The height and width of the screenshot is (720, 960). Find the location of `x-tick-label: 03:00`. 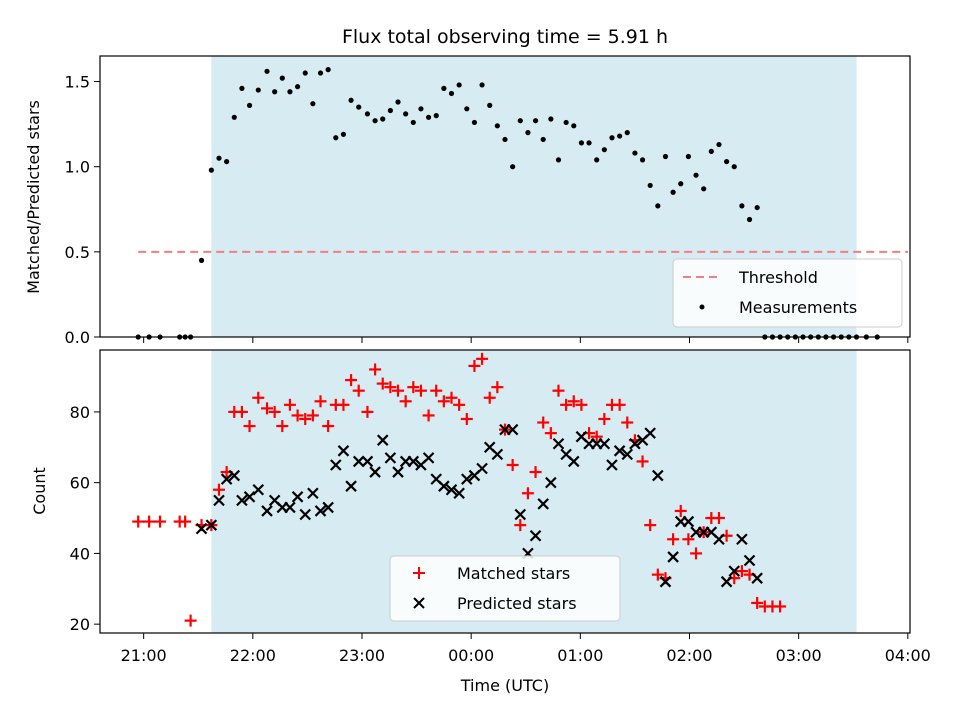

x-tick-label: 03:00 is located at coordinates (799, 655).